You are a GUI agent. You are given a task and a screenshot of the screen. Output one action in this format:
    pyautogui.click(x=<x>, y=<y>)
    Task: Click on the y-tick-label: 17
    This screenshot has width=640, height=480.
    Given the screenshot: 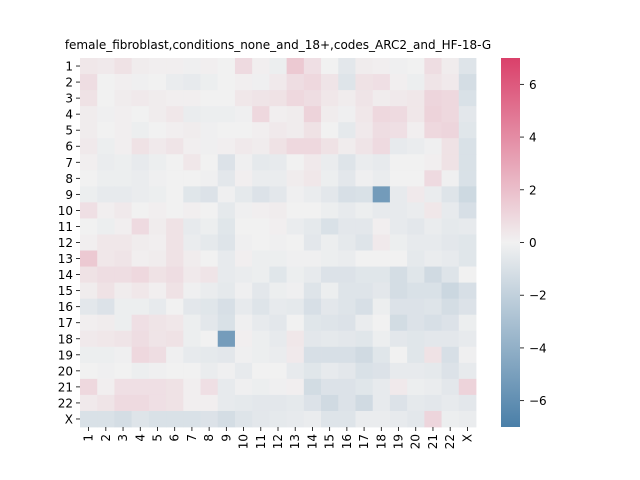 What is the action you would take?
    pyautogui.click(x=65, y=323)
    